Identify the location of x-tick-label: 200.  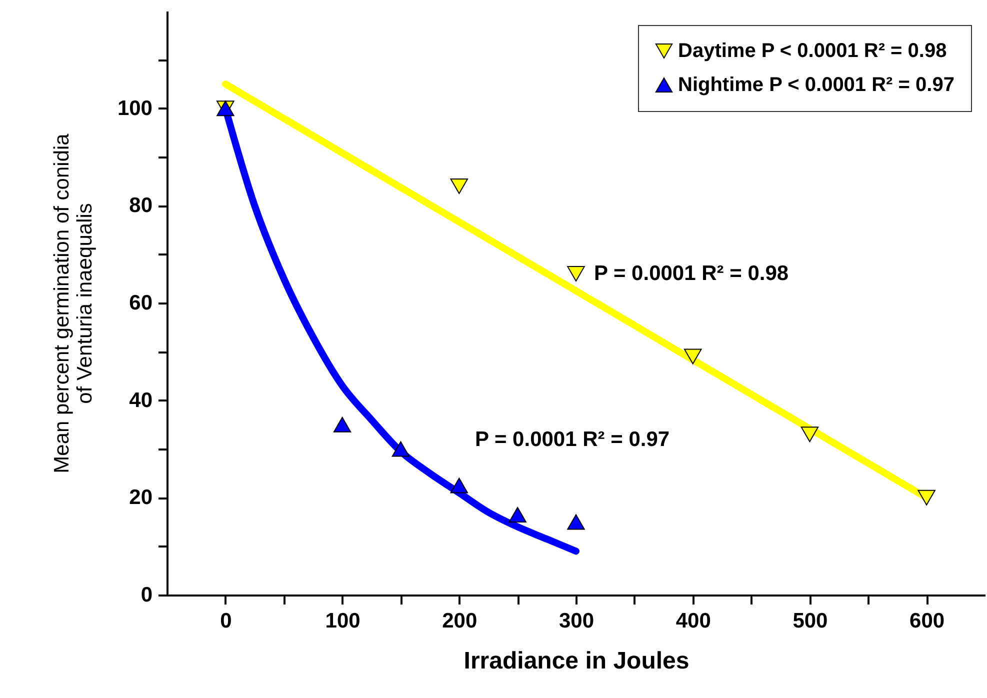
(460, 621).